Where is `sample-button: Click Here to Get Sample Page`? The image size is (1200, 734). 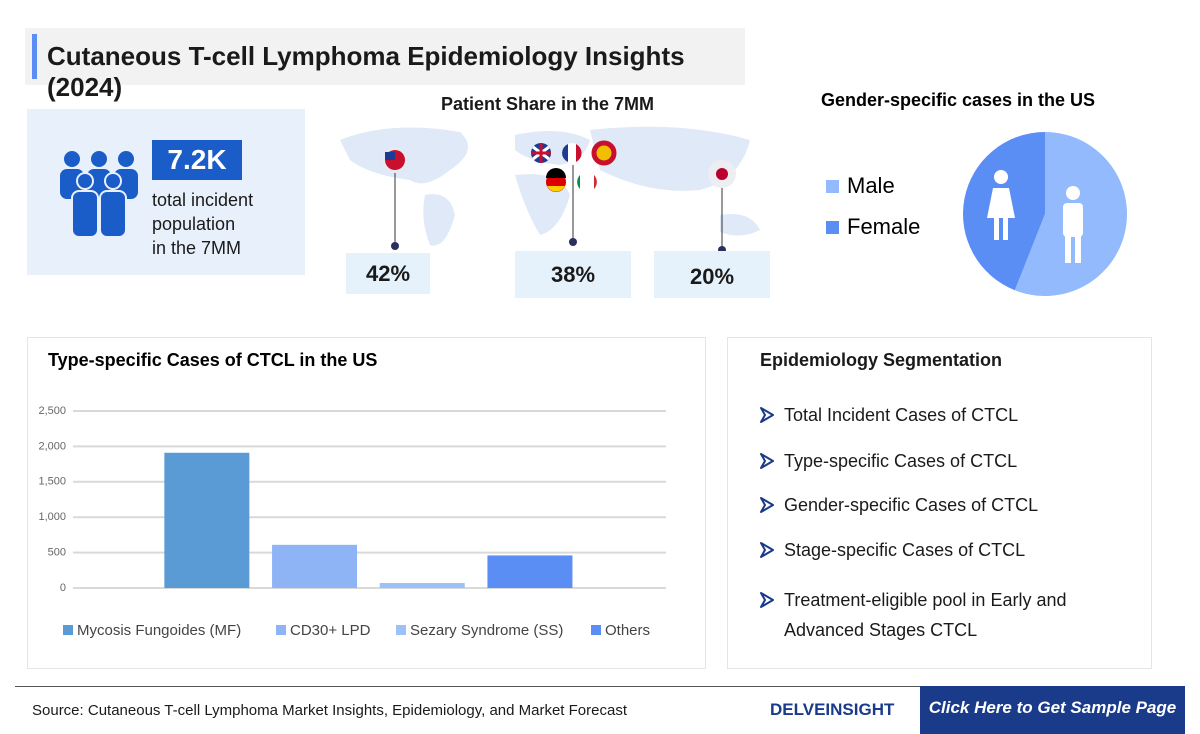
sample-button: Click Here to Get Sample Page is located at coordinates (1052, 710).